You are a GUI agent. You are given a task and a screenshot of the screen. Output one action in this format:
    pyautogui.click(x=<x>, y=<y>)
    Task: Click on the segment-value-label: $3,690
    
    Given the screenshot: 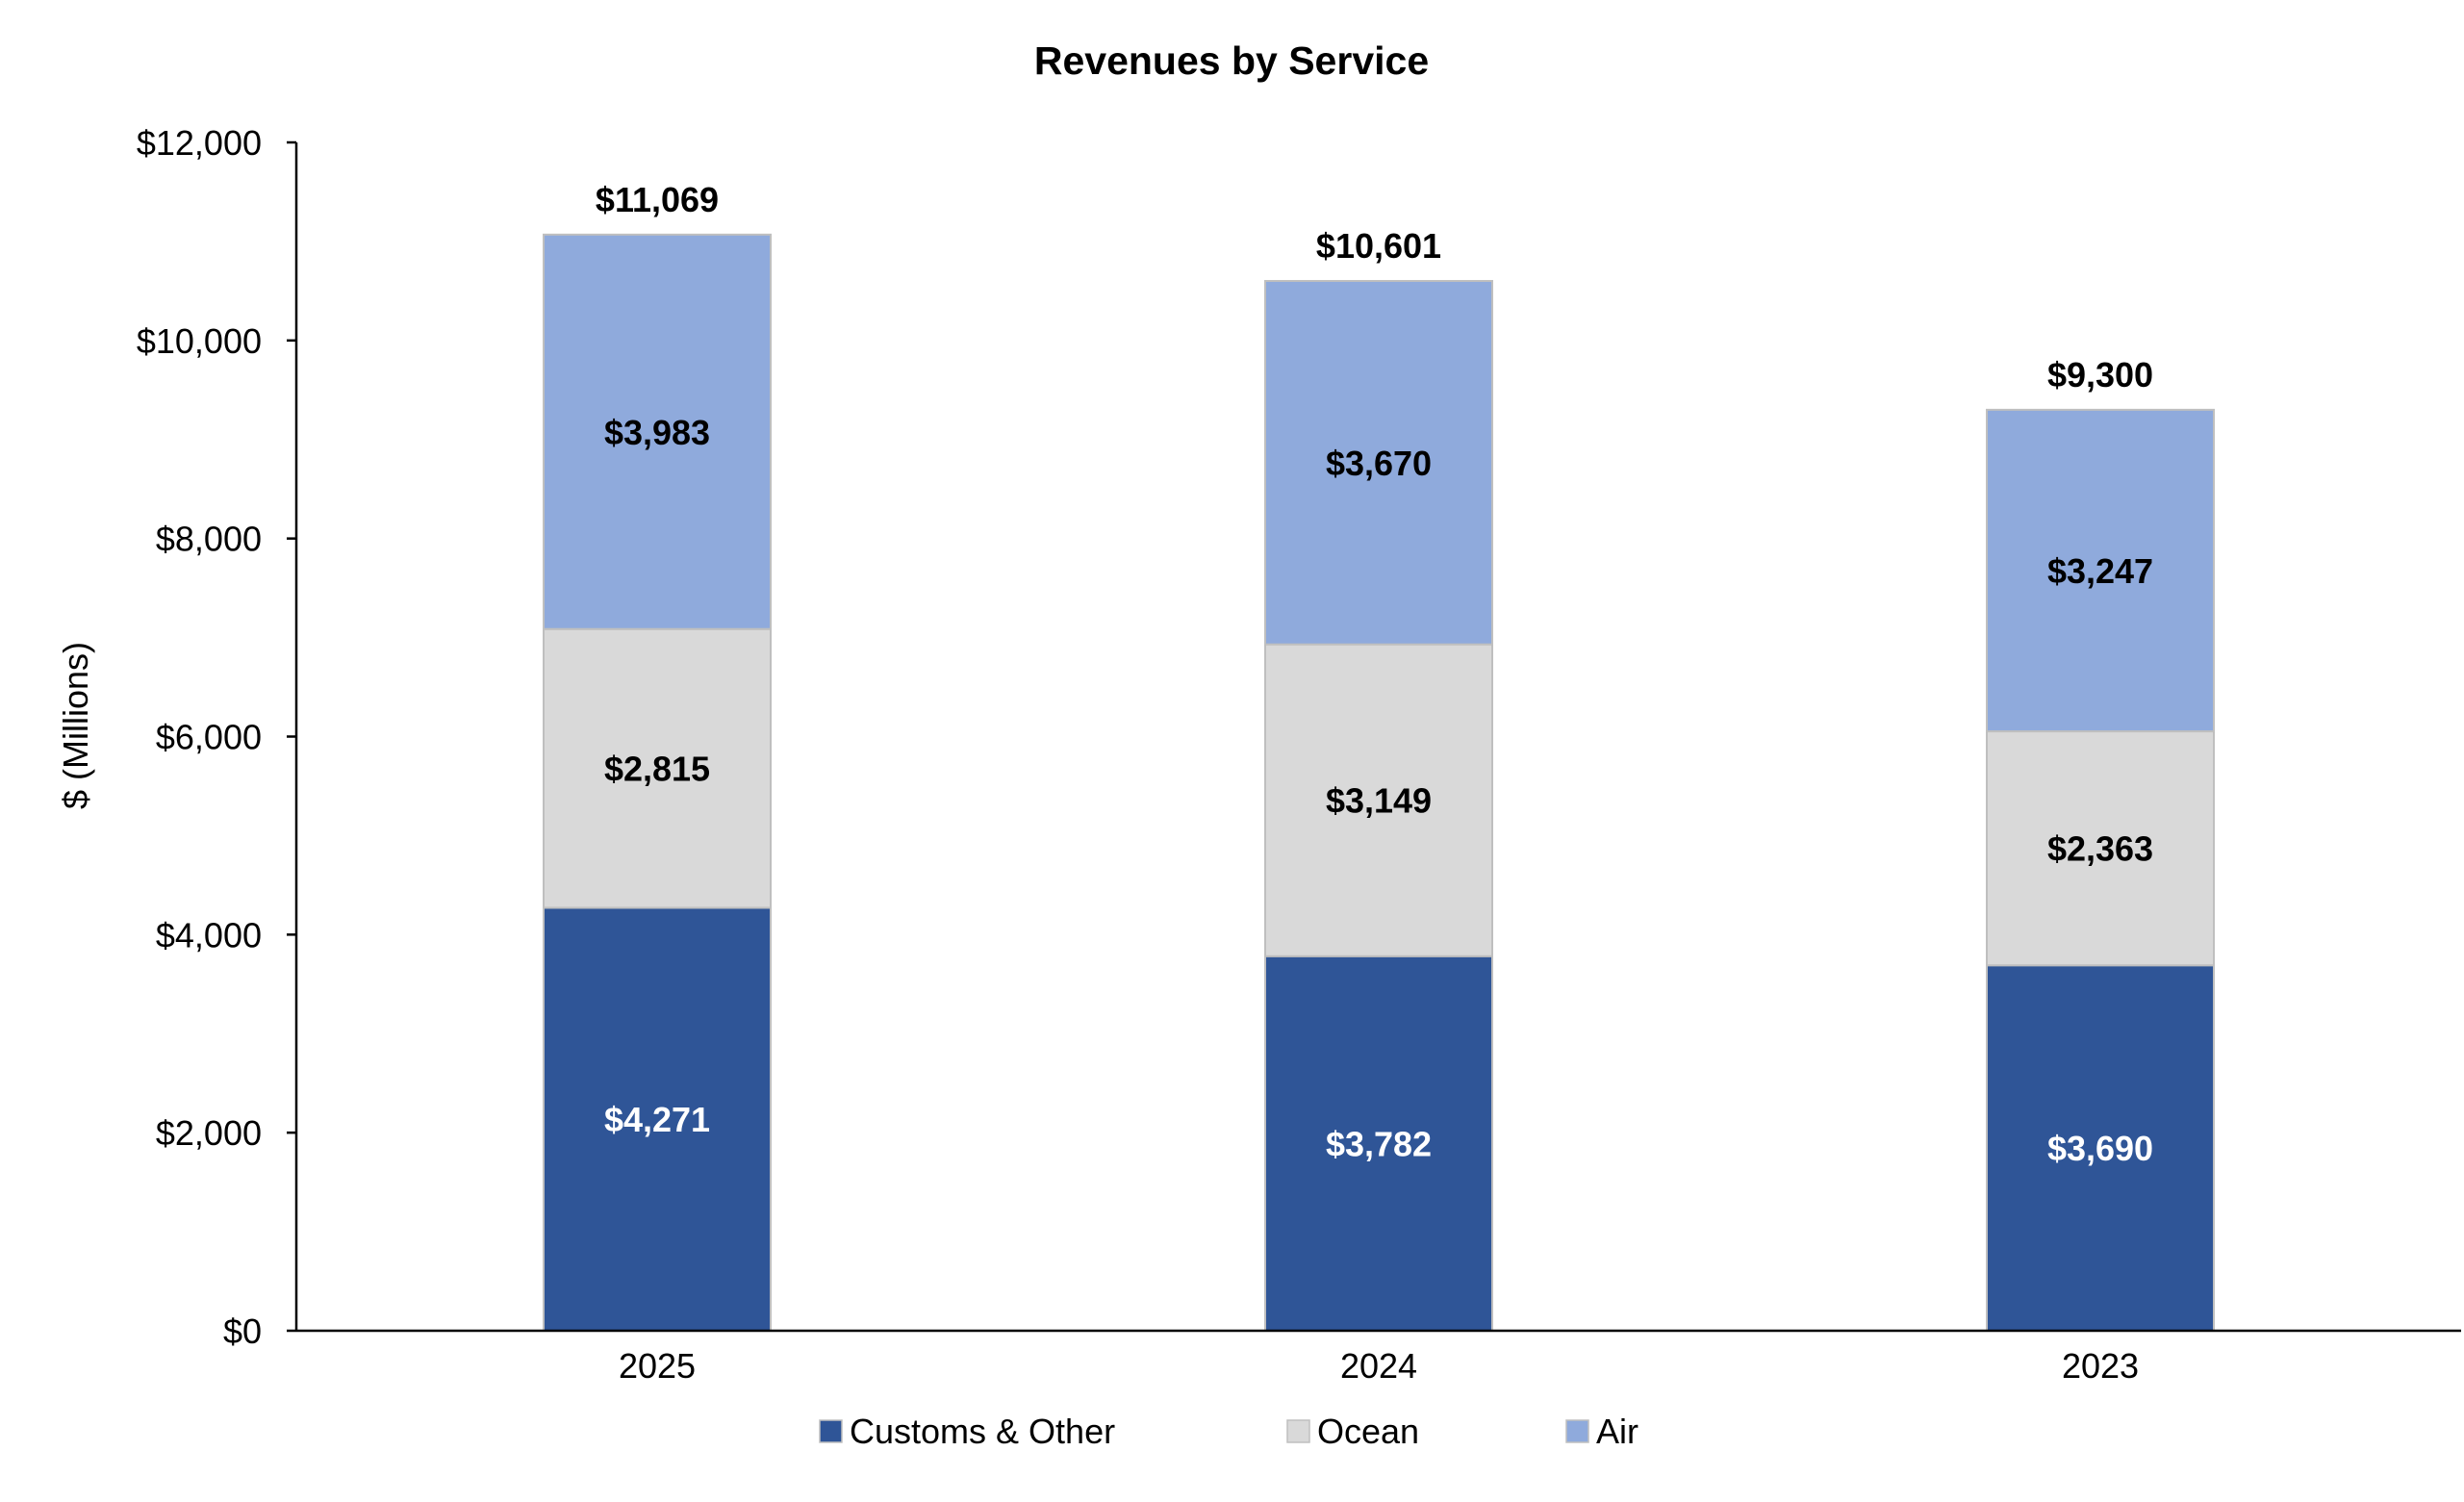 What is the action you would take?
    pyautogui.click(x=2100, y=1148)
    